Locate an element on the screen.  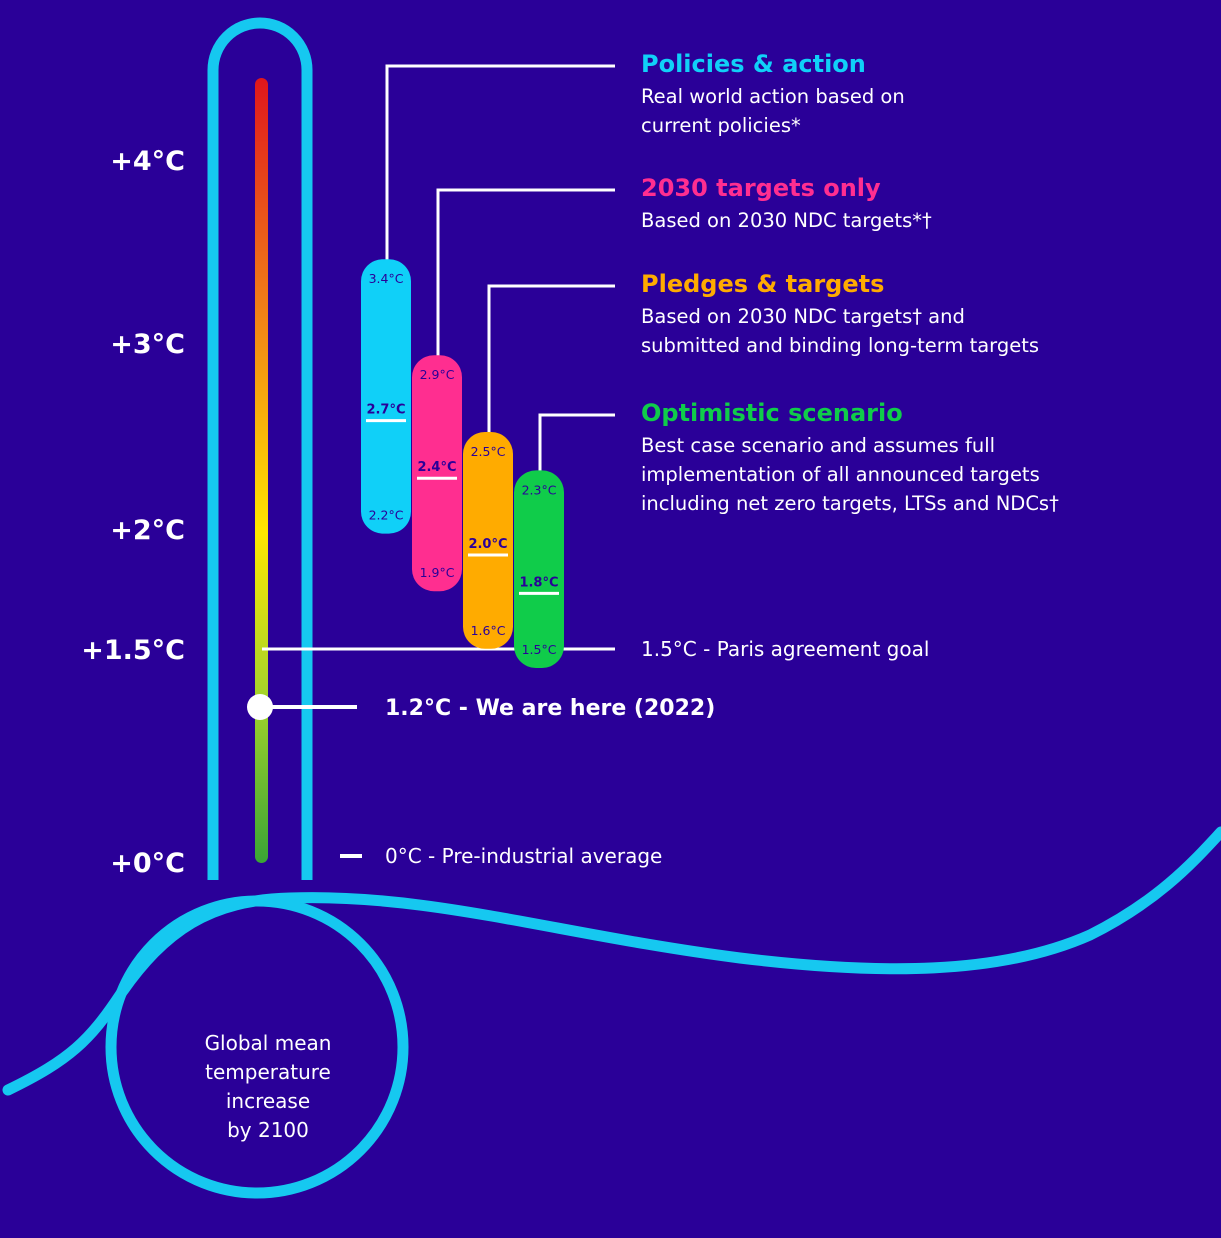
bulb-caption-line: temperature is located at coordinates (268, 1072).